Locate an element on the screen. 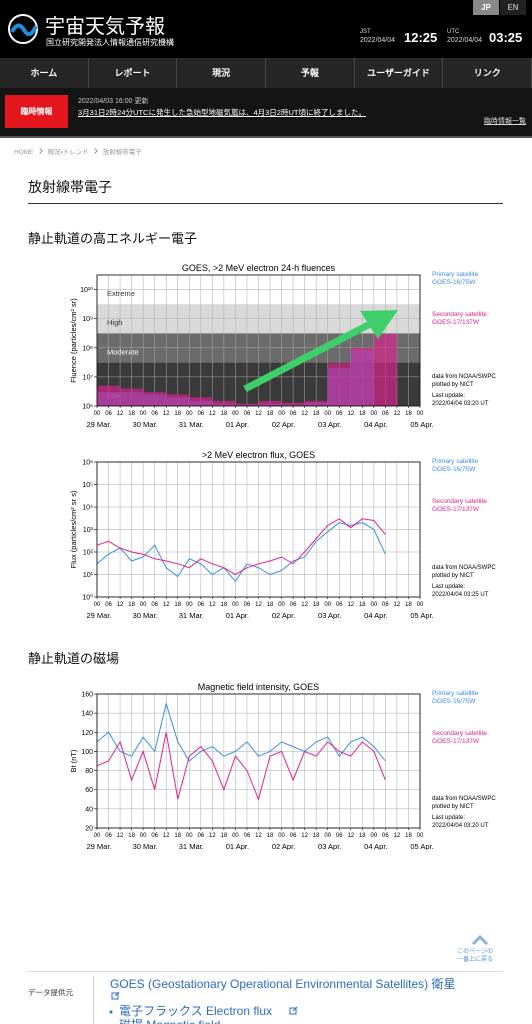  chart-title: >2 MeV electron flux, GOES is located at coordinates (258, 455).